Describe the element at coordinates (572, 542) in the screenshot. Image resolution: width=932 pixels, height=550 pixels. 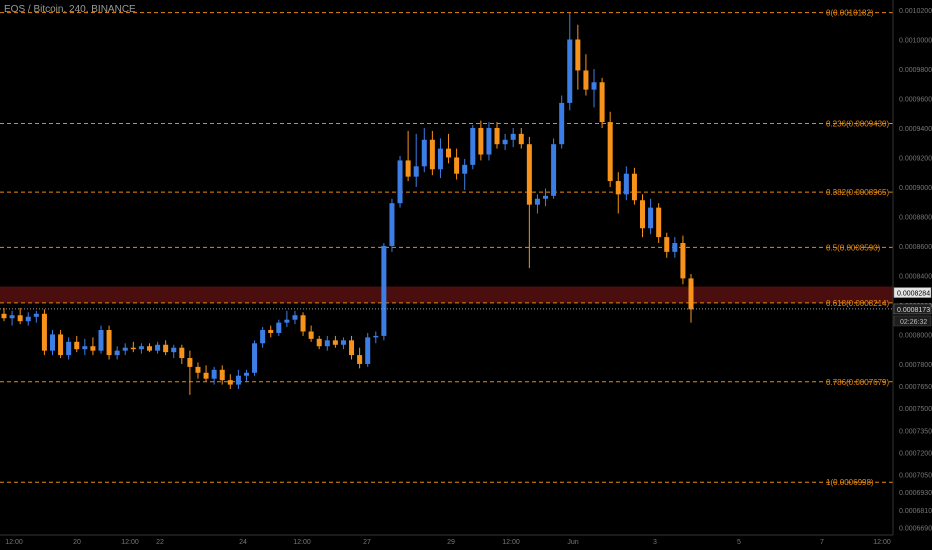
I see `x-tick-label: Jun` at that location.